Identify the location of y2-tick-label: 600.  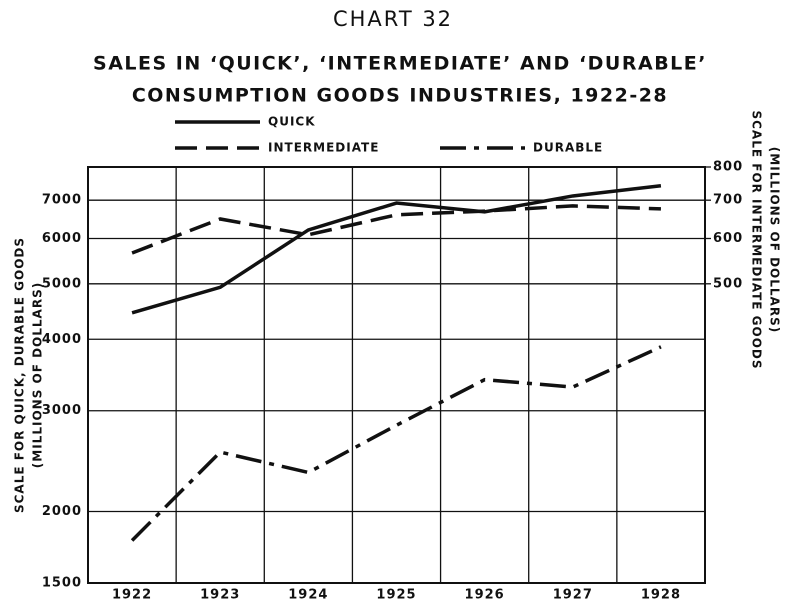
(728, 238).